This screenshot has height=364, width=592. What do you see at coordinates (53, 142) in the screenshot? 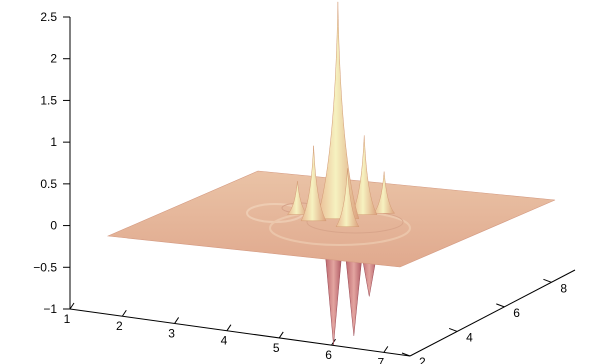
I see `z-tick-label: 1` at bounding box center [53, 142].